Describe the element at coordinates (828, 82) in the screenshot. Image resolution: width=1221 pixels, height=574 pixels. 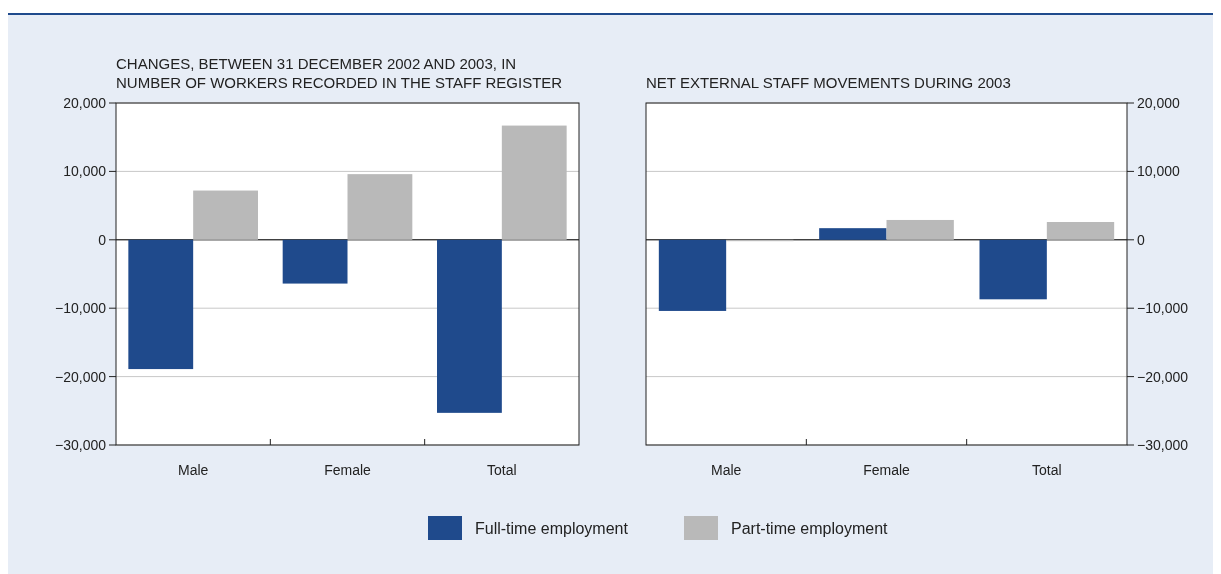
I see `chart-title: NET EXTERNAL STAFF MOVEMENTS DURING 2003` at that location.